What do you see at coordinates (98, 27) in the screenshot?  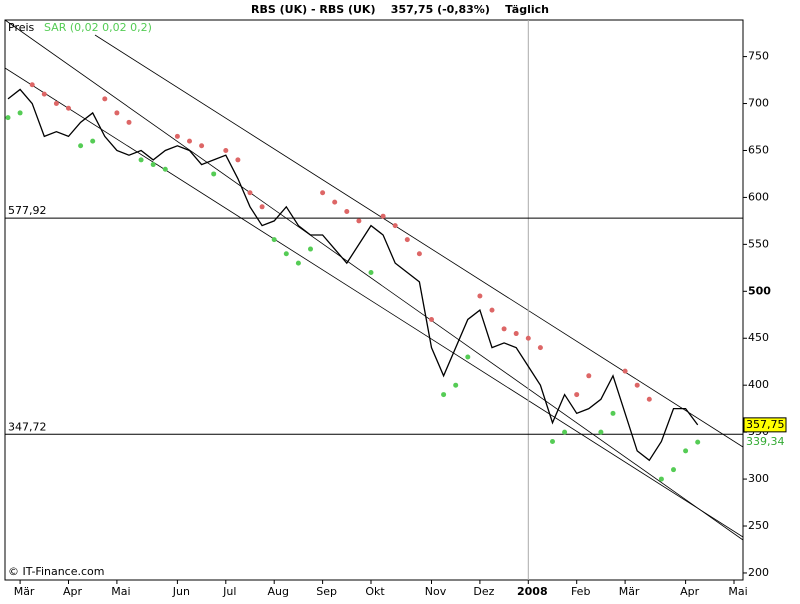 I see `legend-sar: SAR (0,02 0,02 0,2)` at bounding box center [98, 27].